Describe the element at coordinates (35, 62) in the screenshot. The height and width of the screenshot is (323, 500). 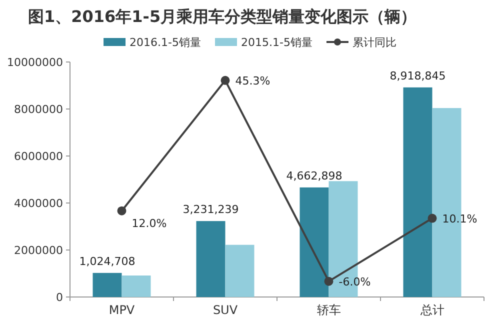
I see `y-tick-label: 10000000` at that location.